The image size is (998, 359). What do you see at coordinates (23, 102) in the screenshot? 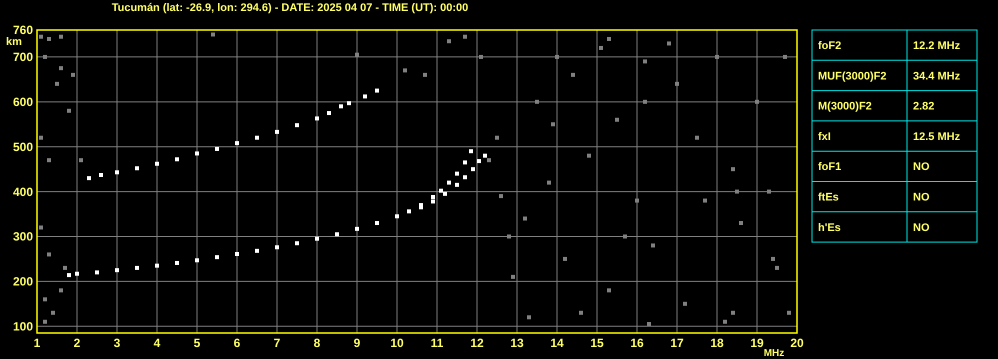
I see `y-tick-label: 600` at bounding box center [23, 102].